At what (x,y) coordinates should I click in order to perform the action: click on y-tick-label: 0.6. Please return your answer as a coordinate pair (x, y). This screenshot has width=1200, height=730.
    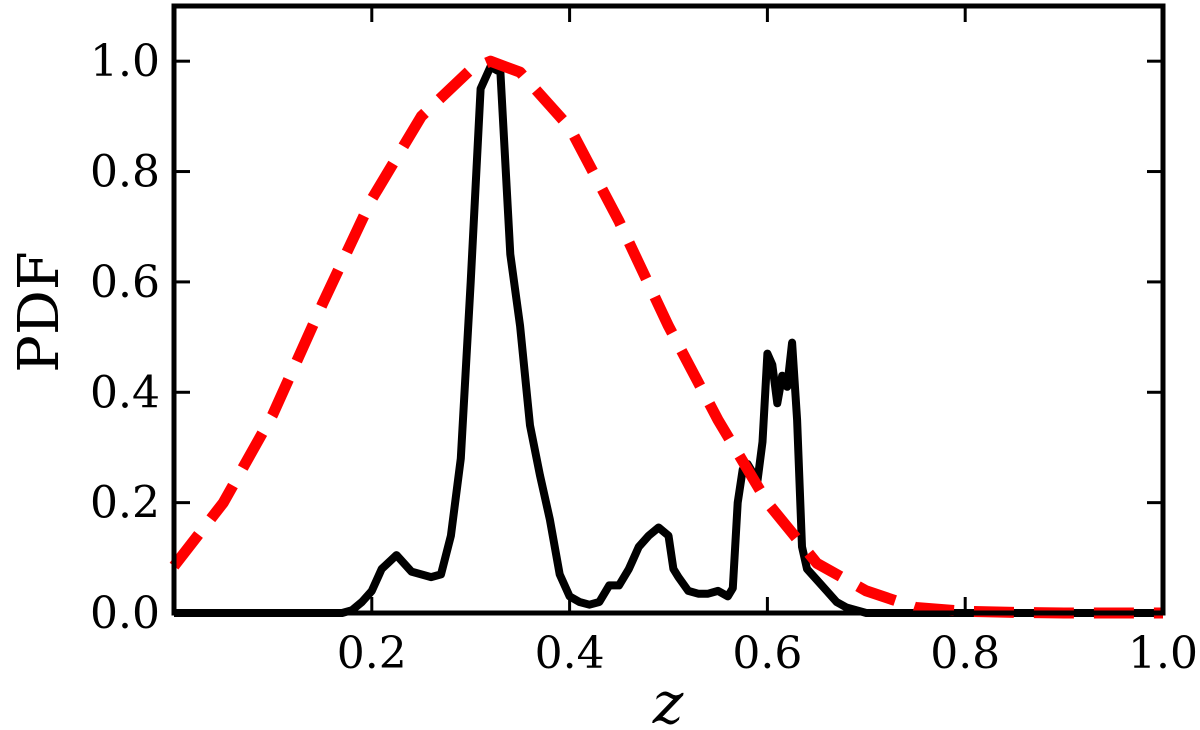
    Looking at the image, I should click on (125, 282).